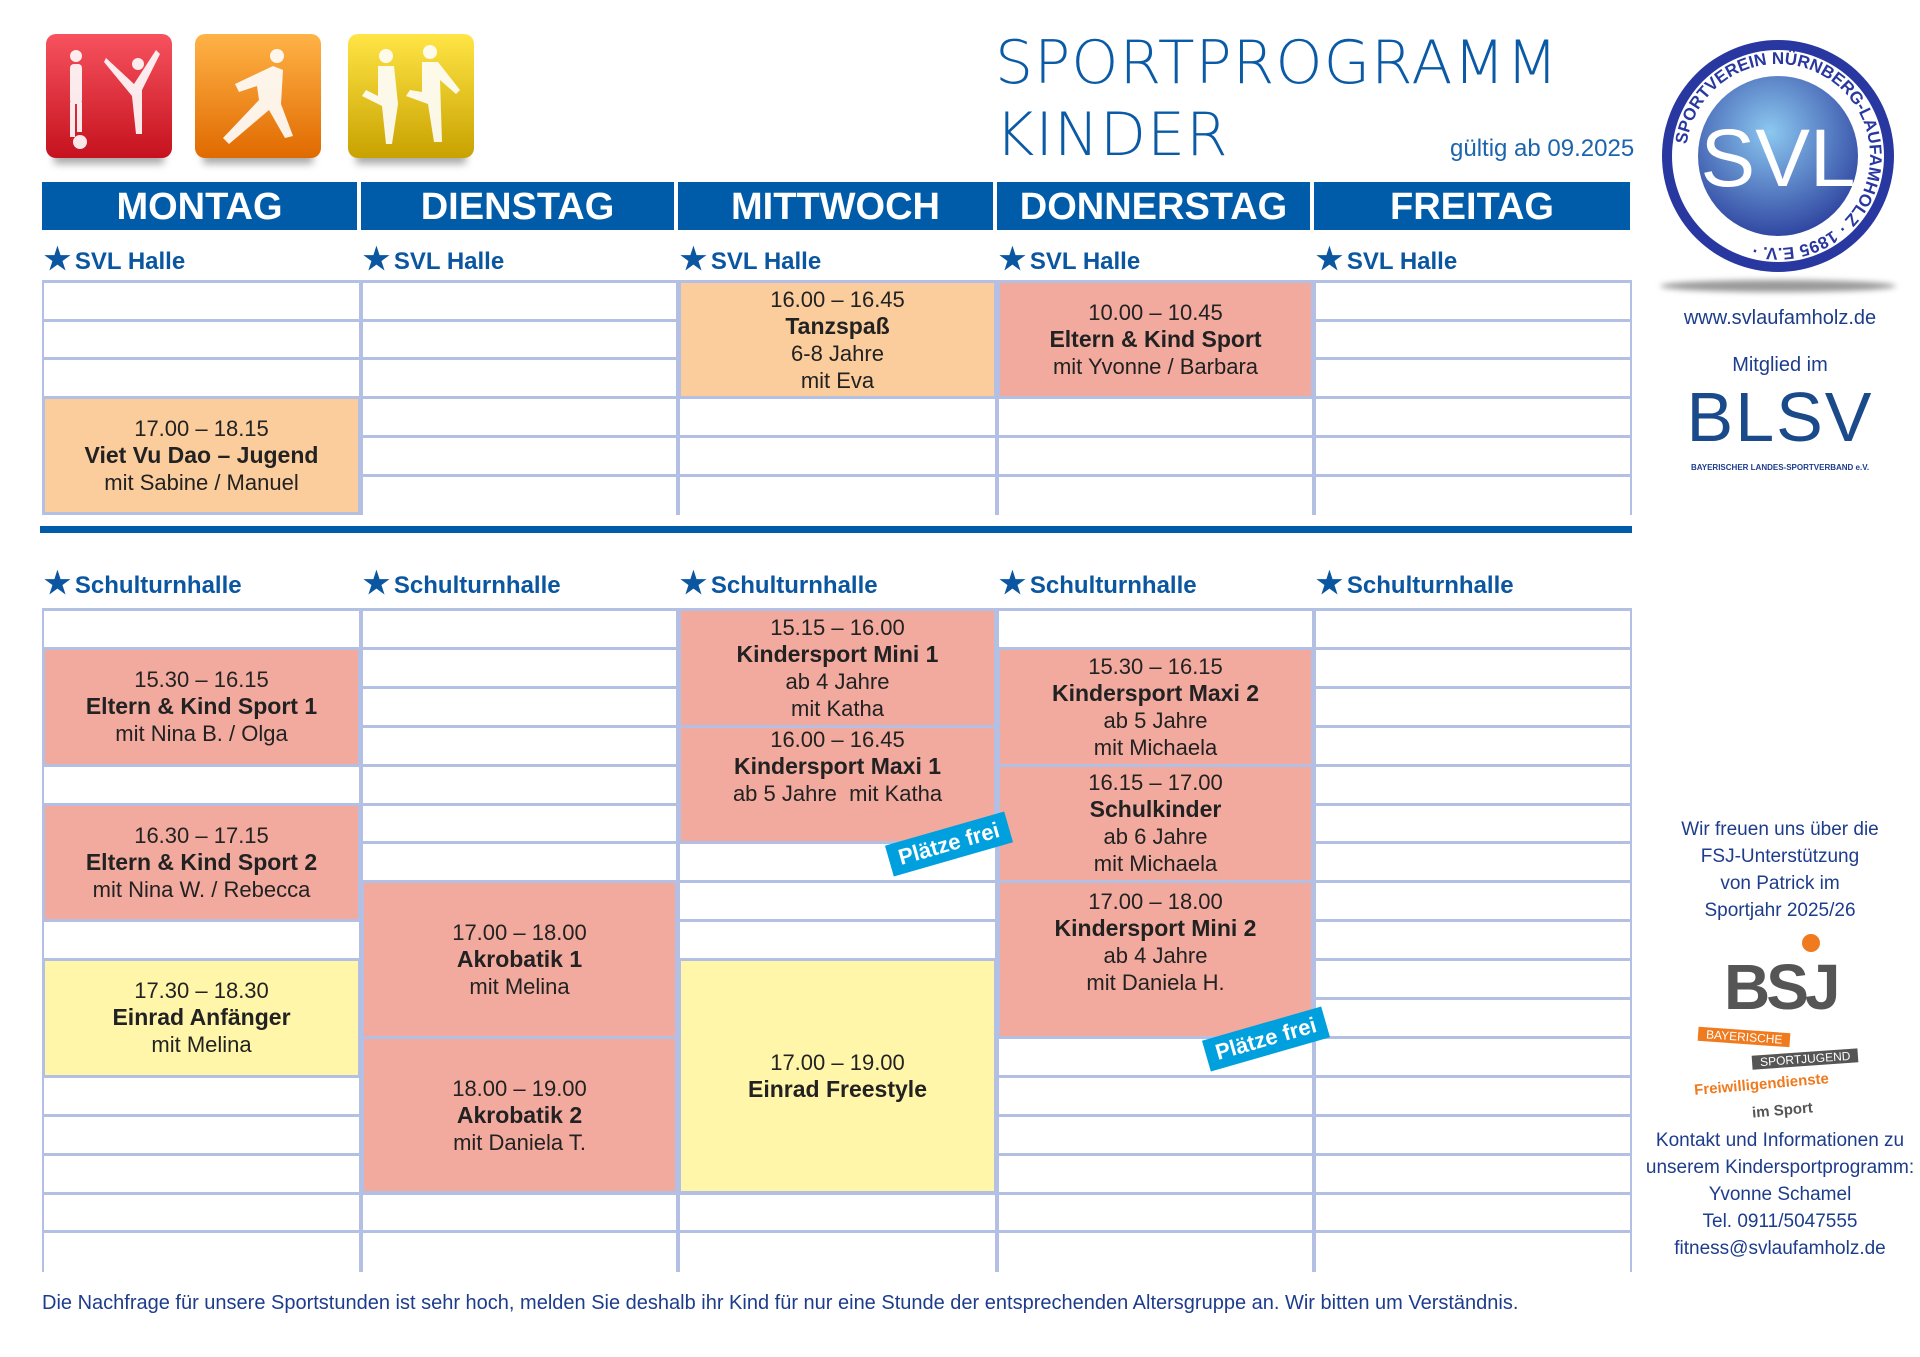  Describe the element at coordinates (1780, 1248) in the screenshot. I see `contact-email-link: fitness@svlaufamholz.de` at that location.